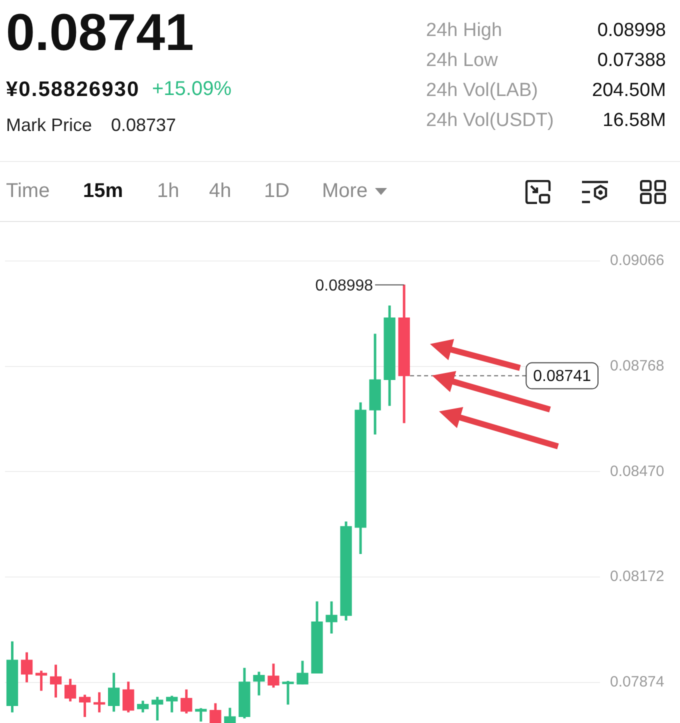 The image size is (680, 723). What do you see at coordinates (103, 191) in the screenshot?
I see `text: 15m` at bounding box center [103, 191].